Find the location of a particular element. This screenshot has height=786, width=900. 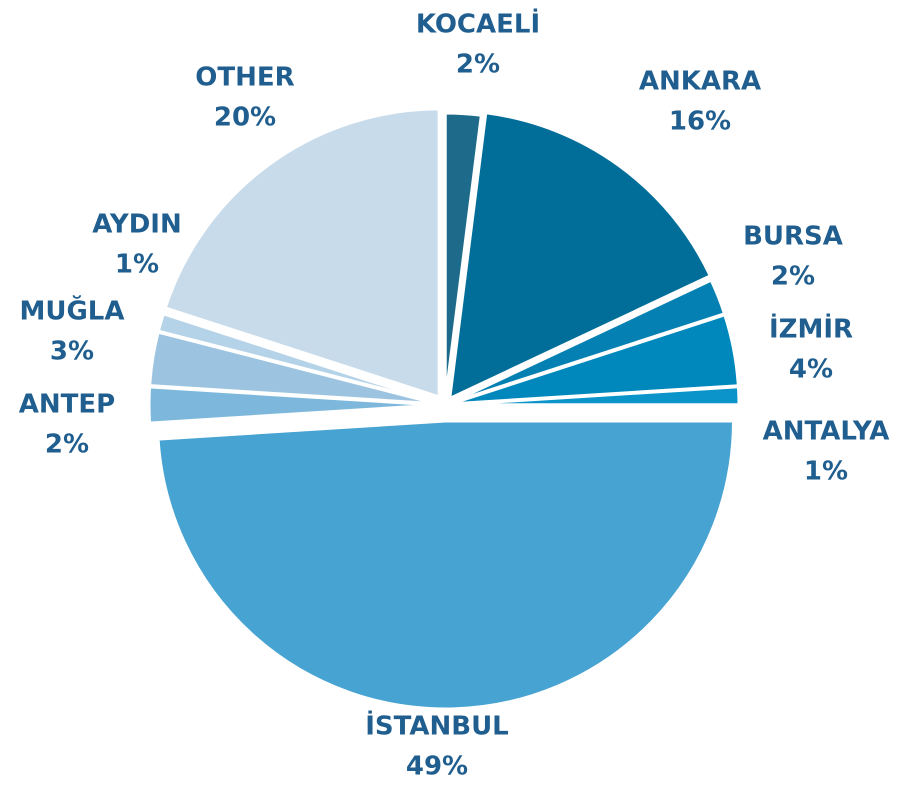

slice-label: BURSA is located at coordinates (793, 237).